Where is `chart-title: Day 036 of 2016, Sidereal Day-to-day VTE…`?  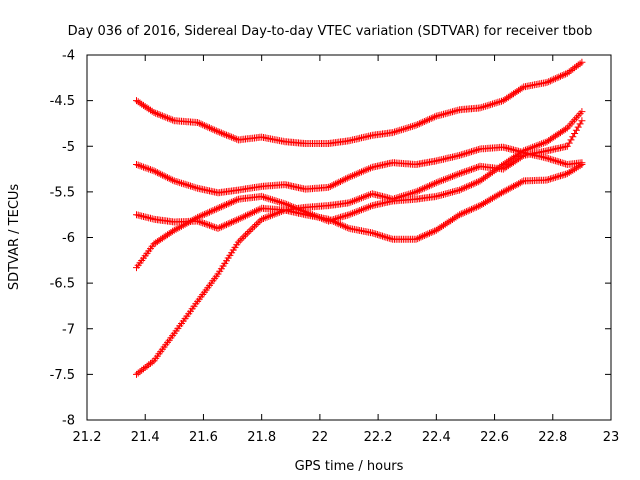 chart-title: Day 036 of 2016, Sidereal Day-to-day VTE… is located at coordinates (330, 31).